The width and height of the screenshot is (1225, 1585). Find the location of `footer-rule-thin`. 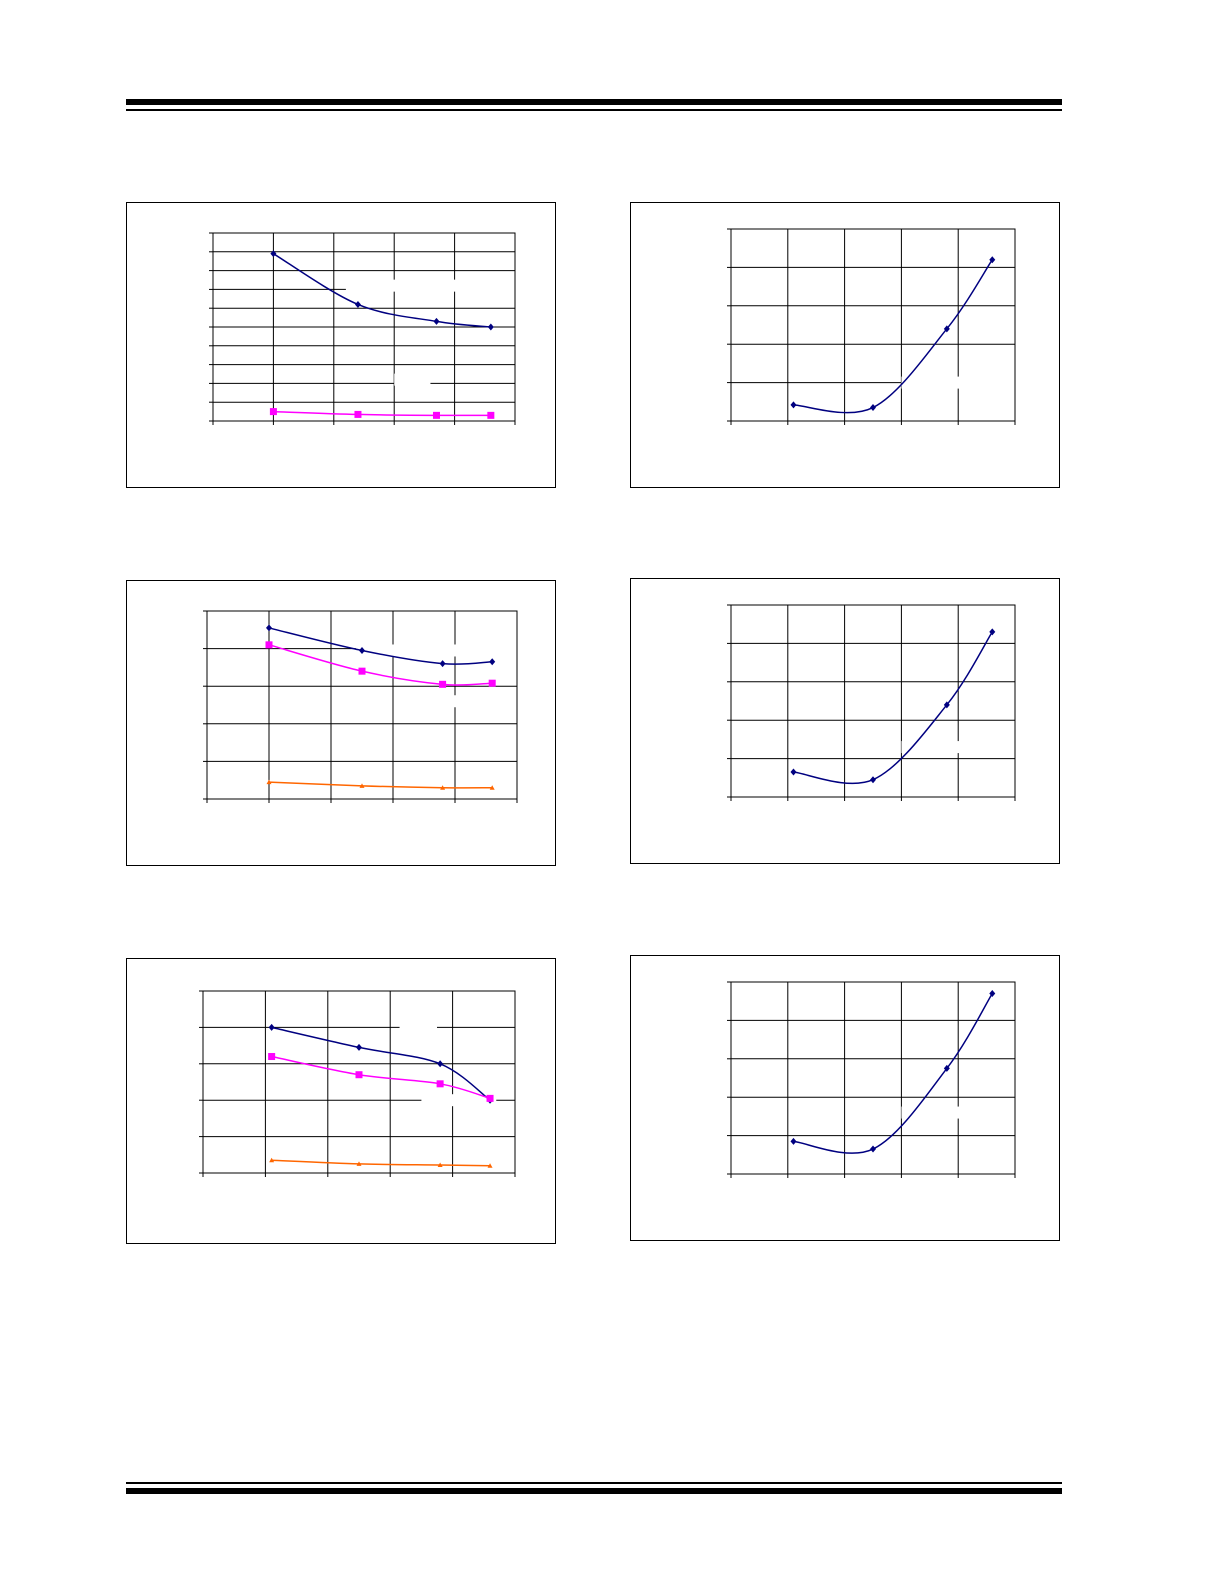

footer-rule-thin is located at coordinates (594, 1483).